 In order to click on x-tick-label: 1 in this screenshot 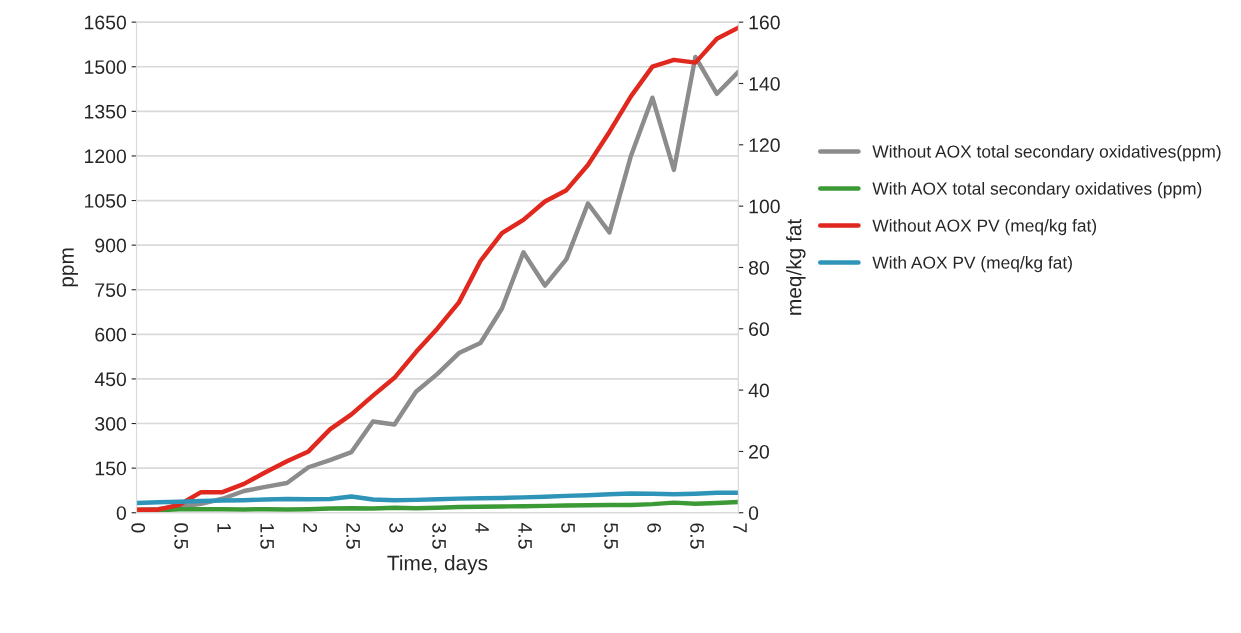, I will do `click(224, 528)`.